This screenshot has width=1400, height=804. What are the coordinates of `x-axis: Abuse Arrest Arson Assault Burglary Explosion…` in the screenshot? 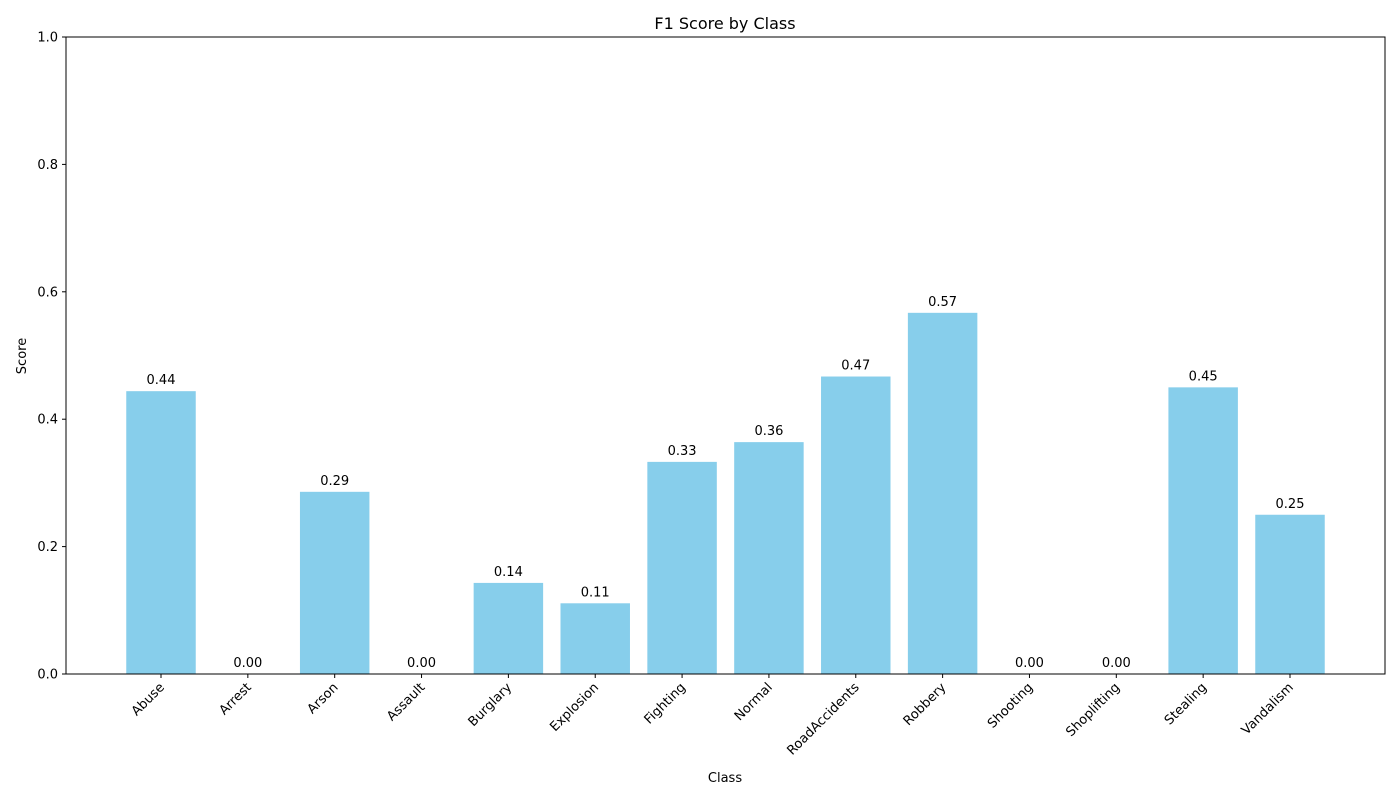 It's located at (713, 716).